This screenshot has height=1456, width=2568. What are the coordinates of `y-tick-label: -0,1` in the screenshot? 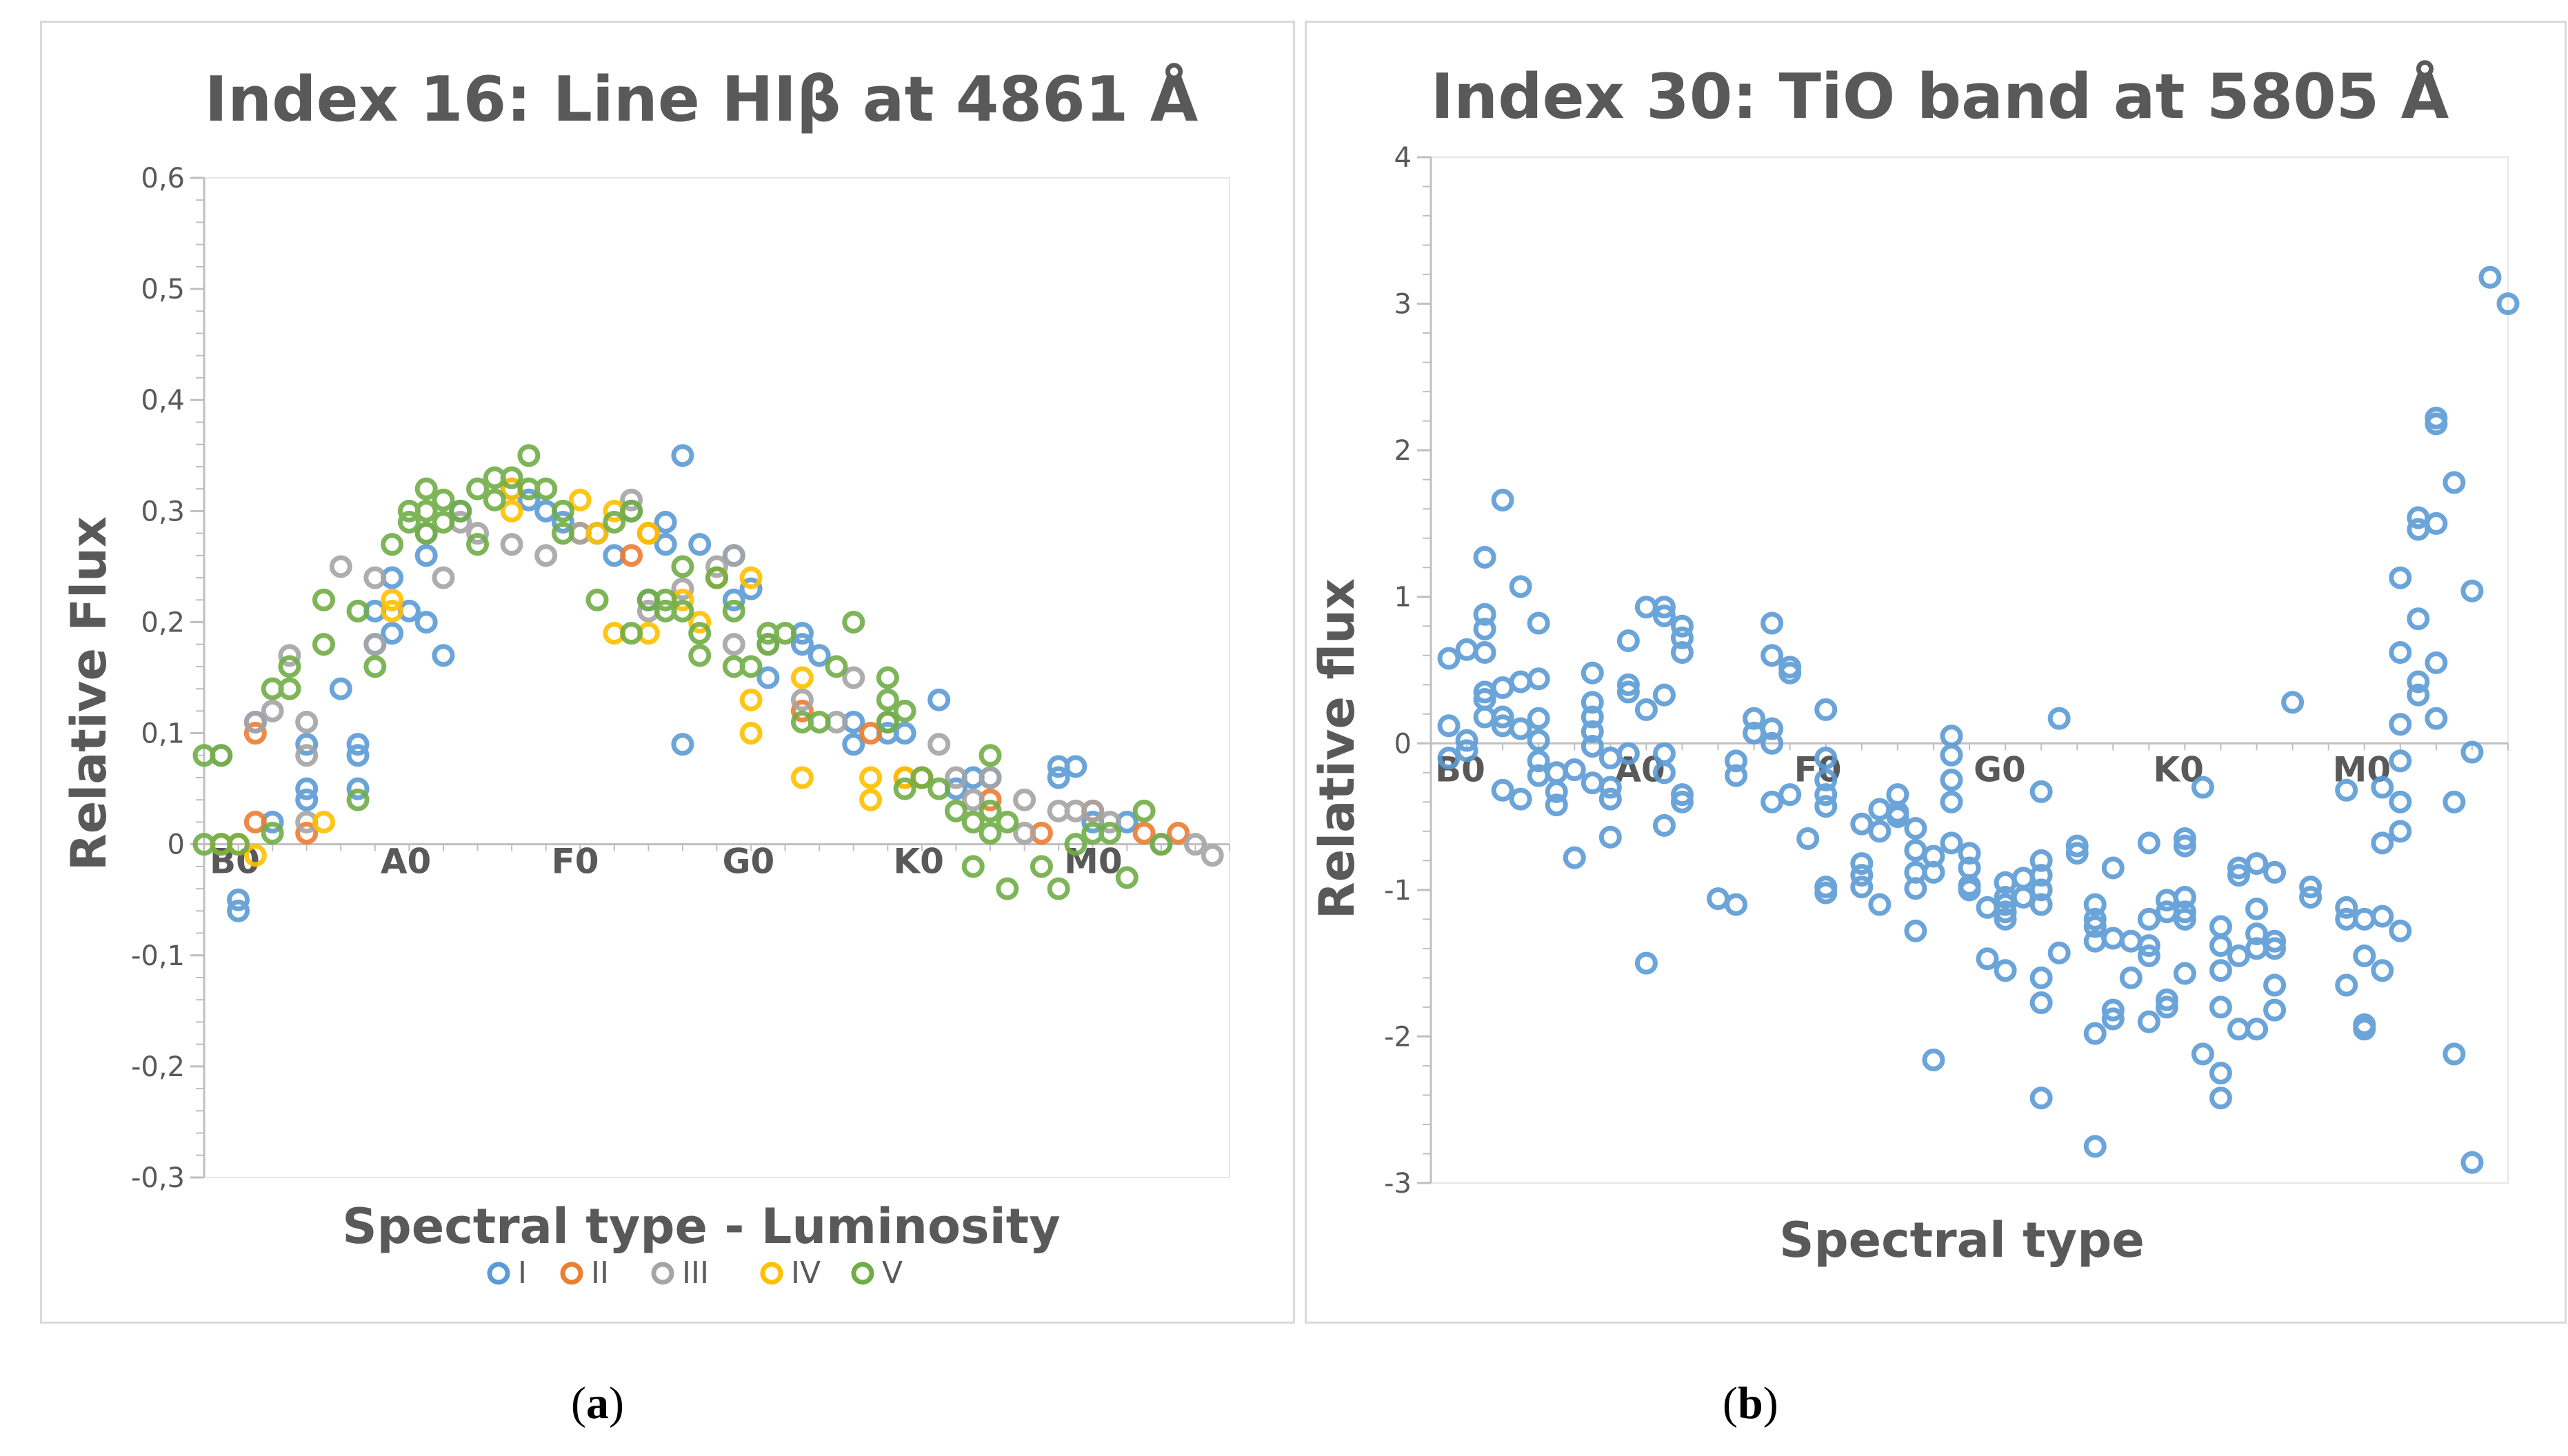 It's located at (158, 956).